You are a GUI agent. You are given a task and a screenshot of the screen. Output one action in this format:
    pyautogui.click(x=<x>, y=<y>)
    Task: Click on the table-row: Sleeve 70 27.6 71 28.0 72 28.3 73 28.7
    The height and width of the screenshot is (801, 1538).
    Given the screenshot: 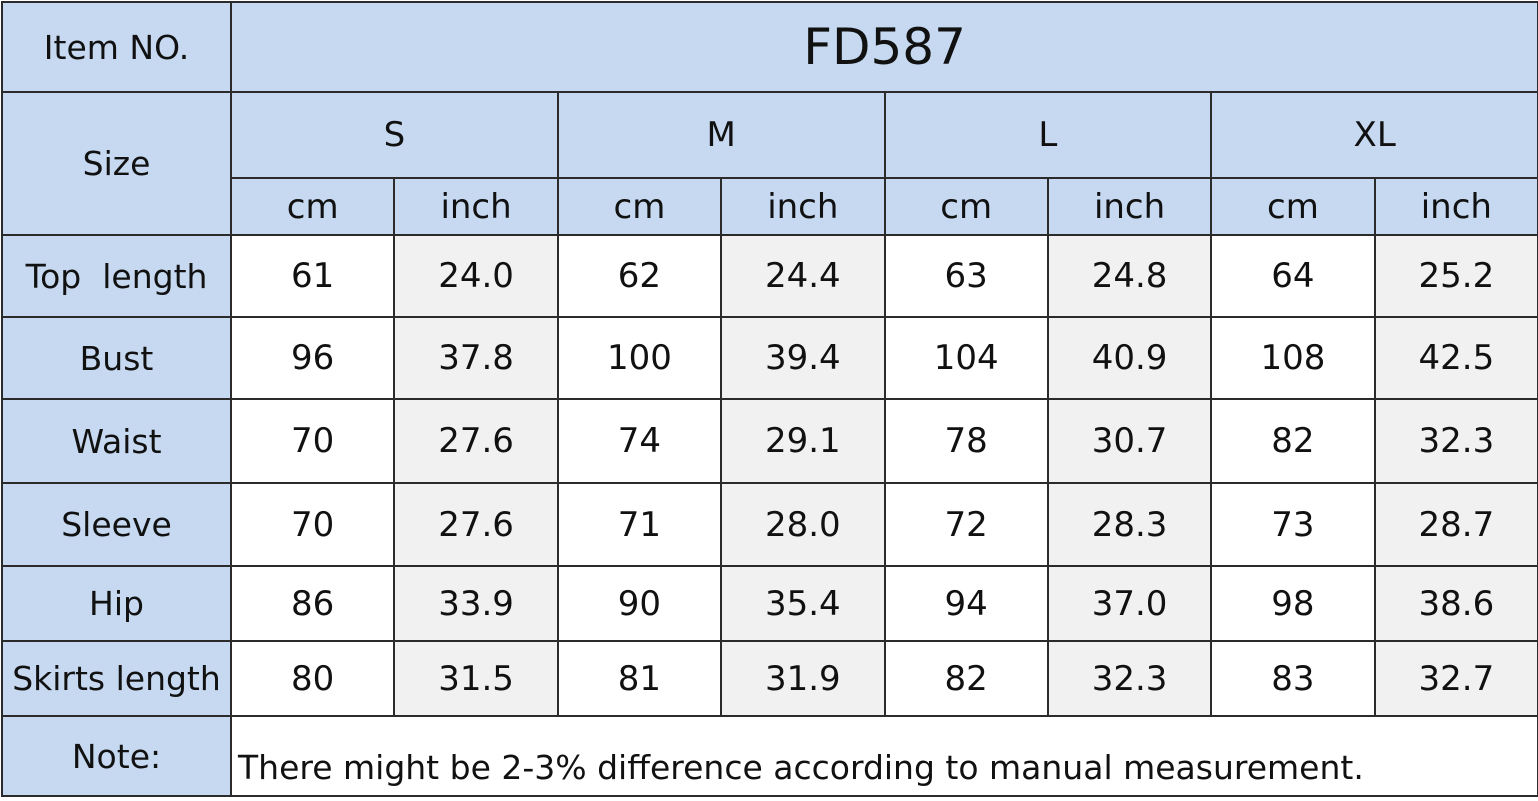 What is the action you would take?
    pyautogui.click(x=769, y=524)
    